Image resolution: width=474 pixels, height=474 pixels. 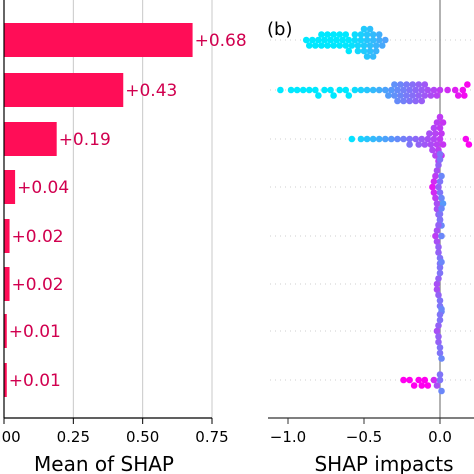 I want to click on bar-chart-x-axis-label: Mean of SHAP, so click(x=104, y=463).